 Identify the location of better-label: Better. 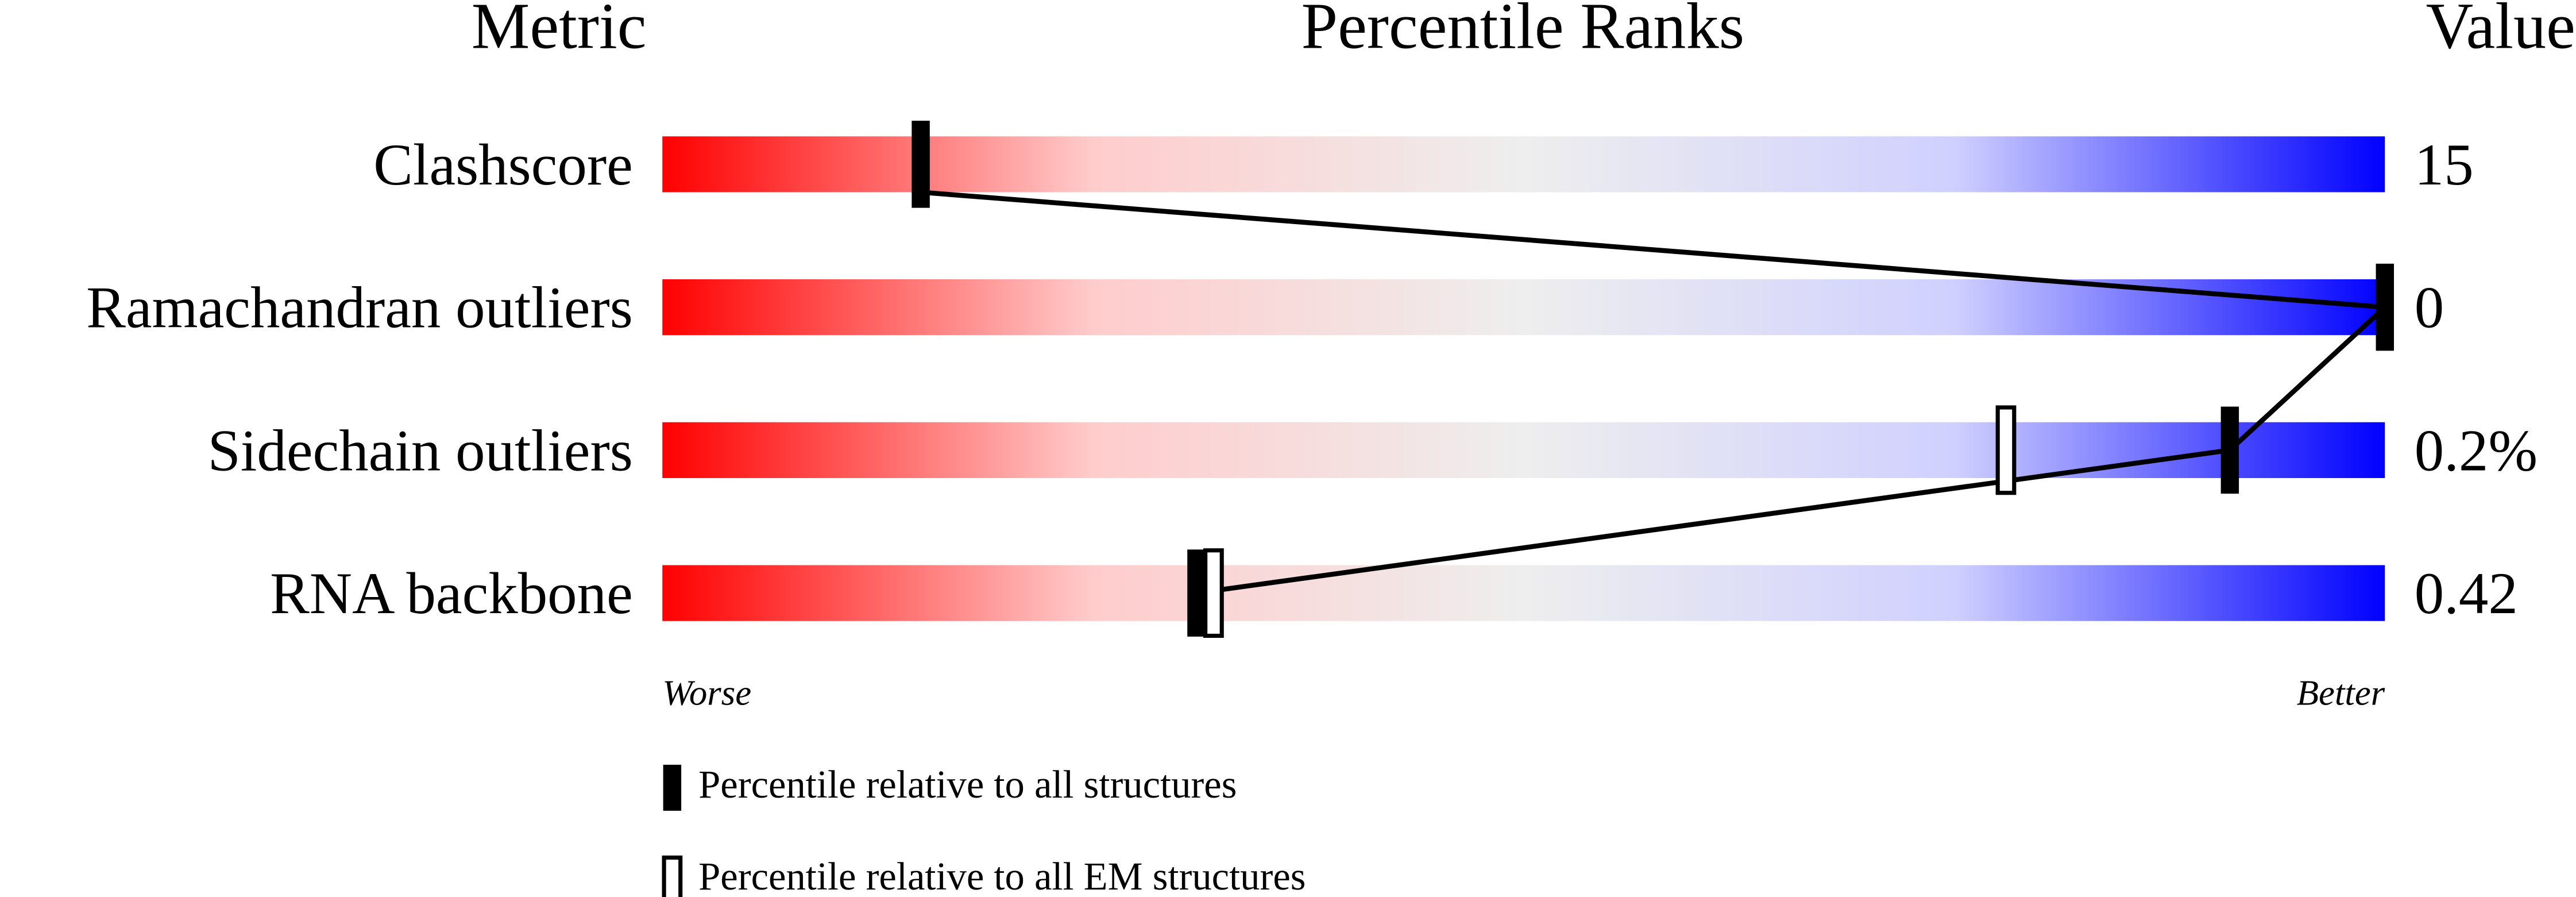
(2341, 693).